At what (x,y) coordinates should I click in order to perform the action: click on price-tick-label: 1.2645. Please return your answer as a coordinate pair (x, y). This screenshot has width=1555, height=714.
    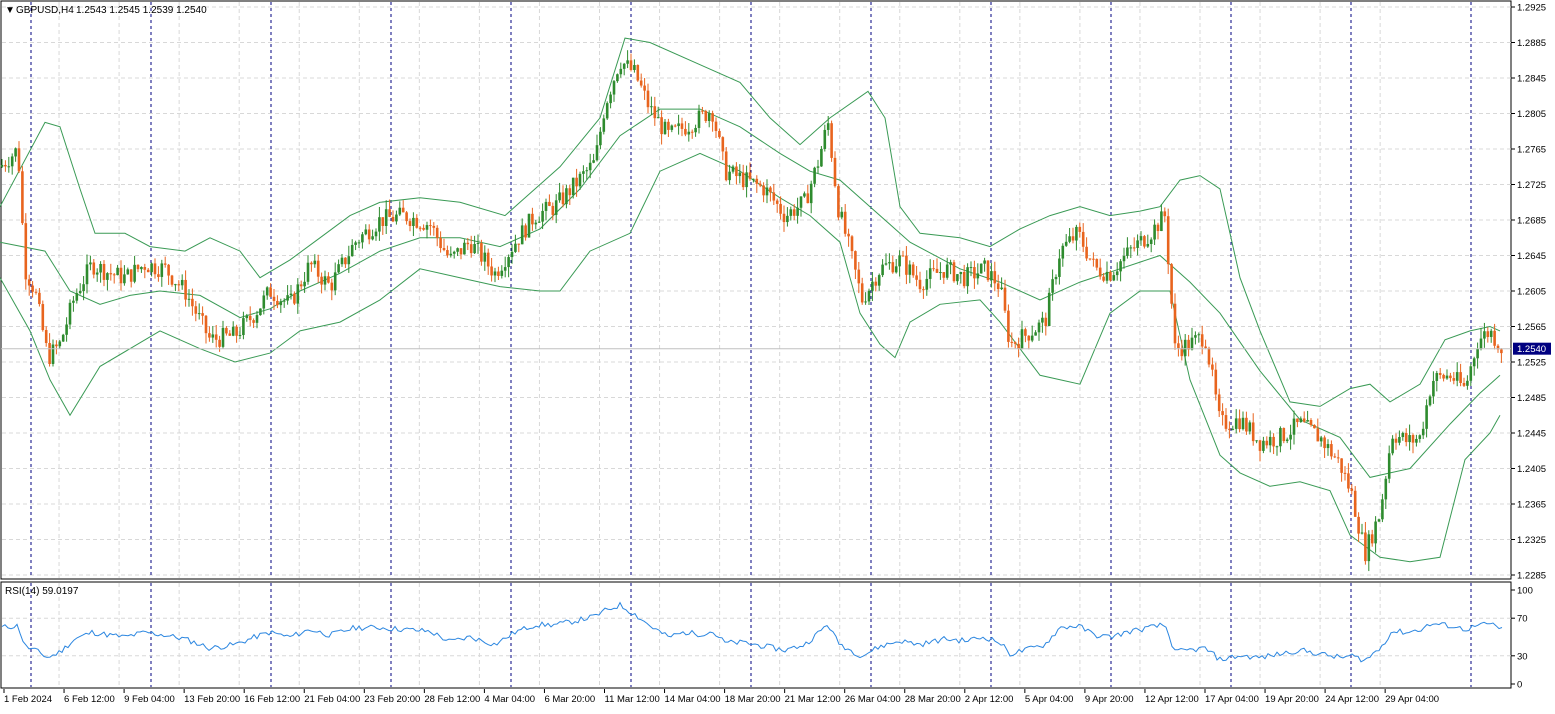
    Looking at the image, I should click on (1531, 256).